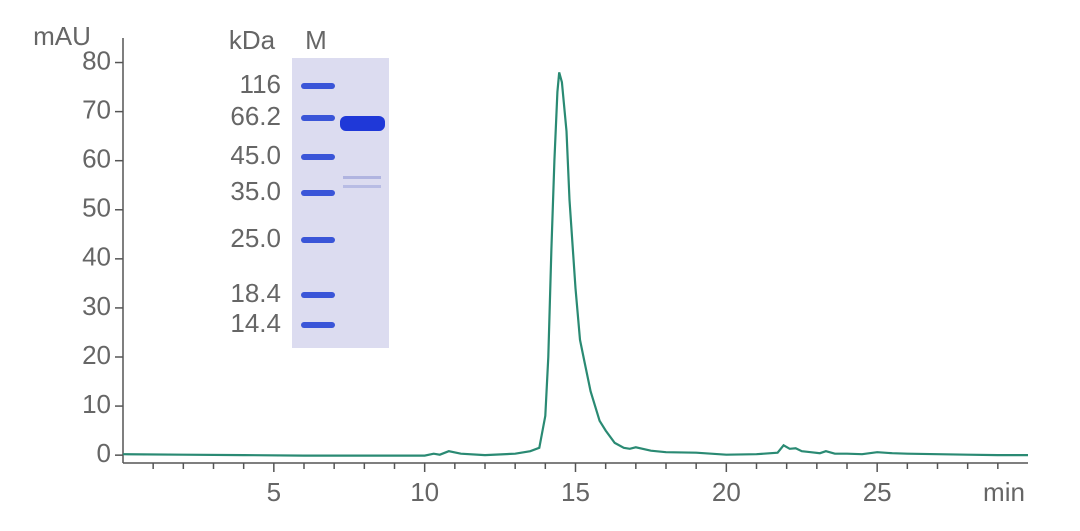  I want to click on gel-lane-label: M, so click(316, 40).